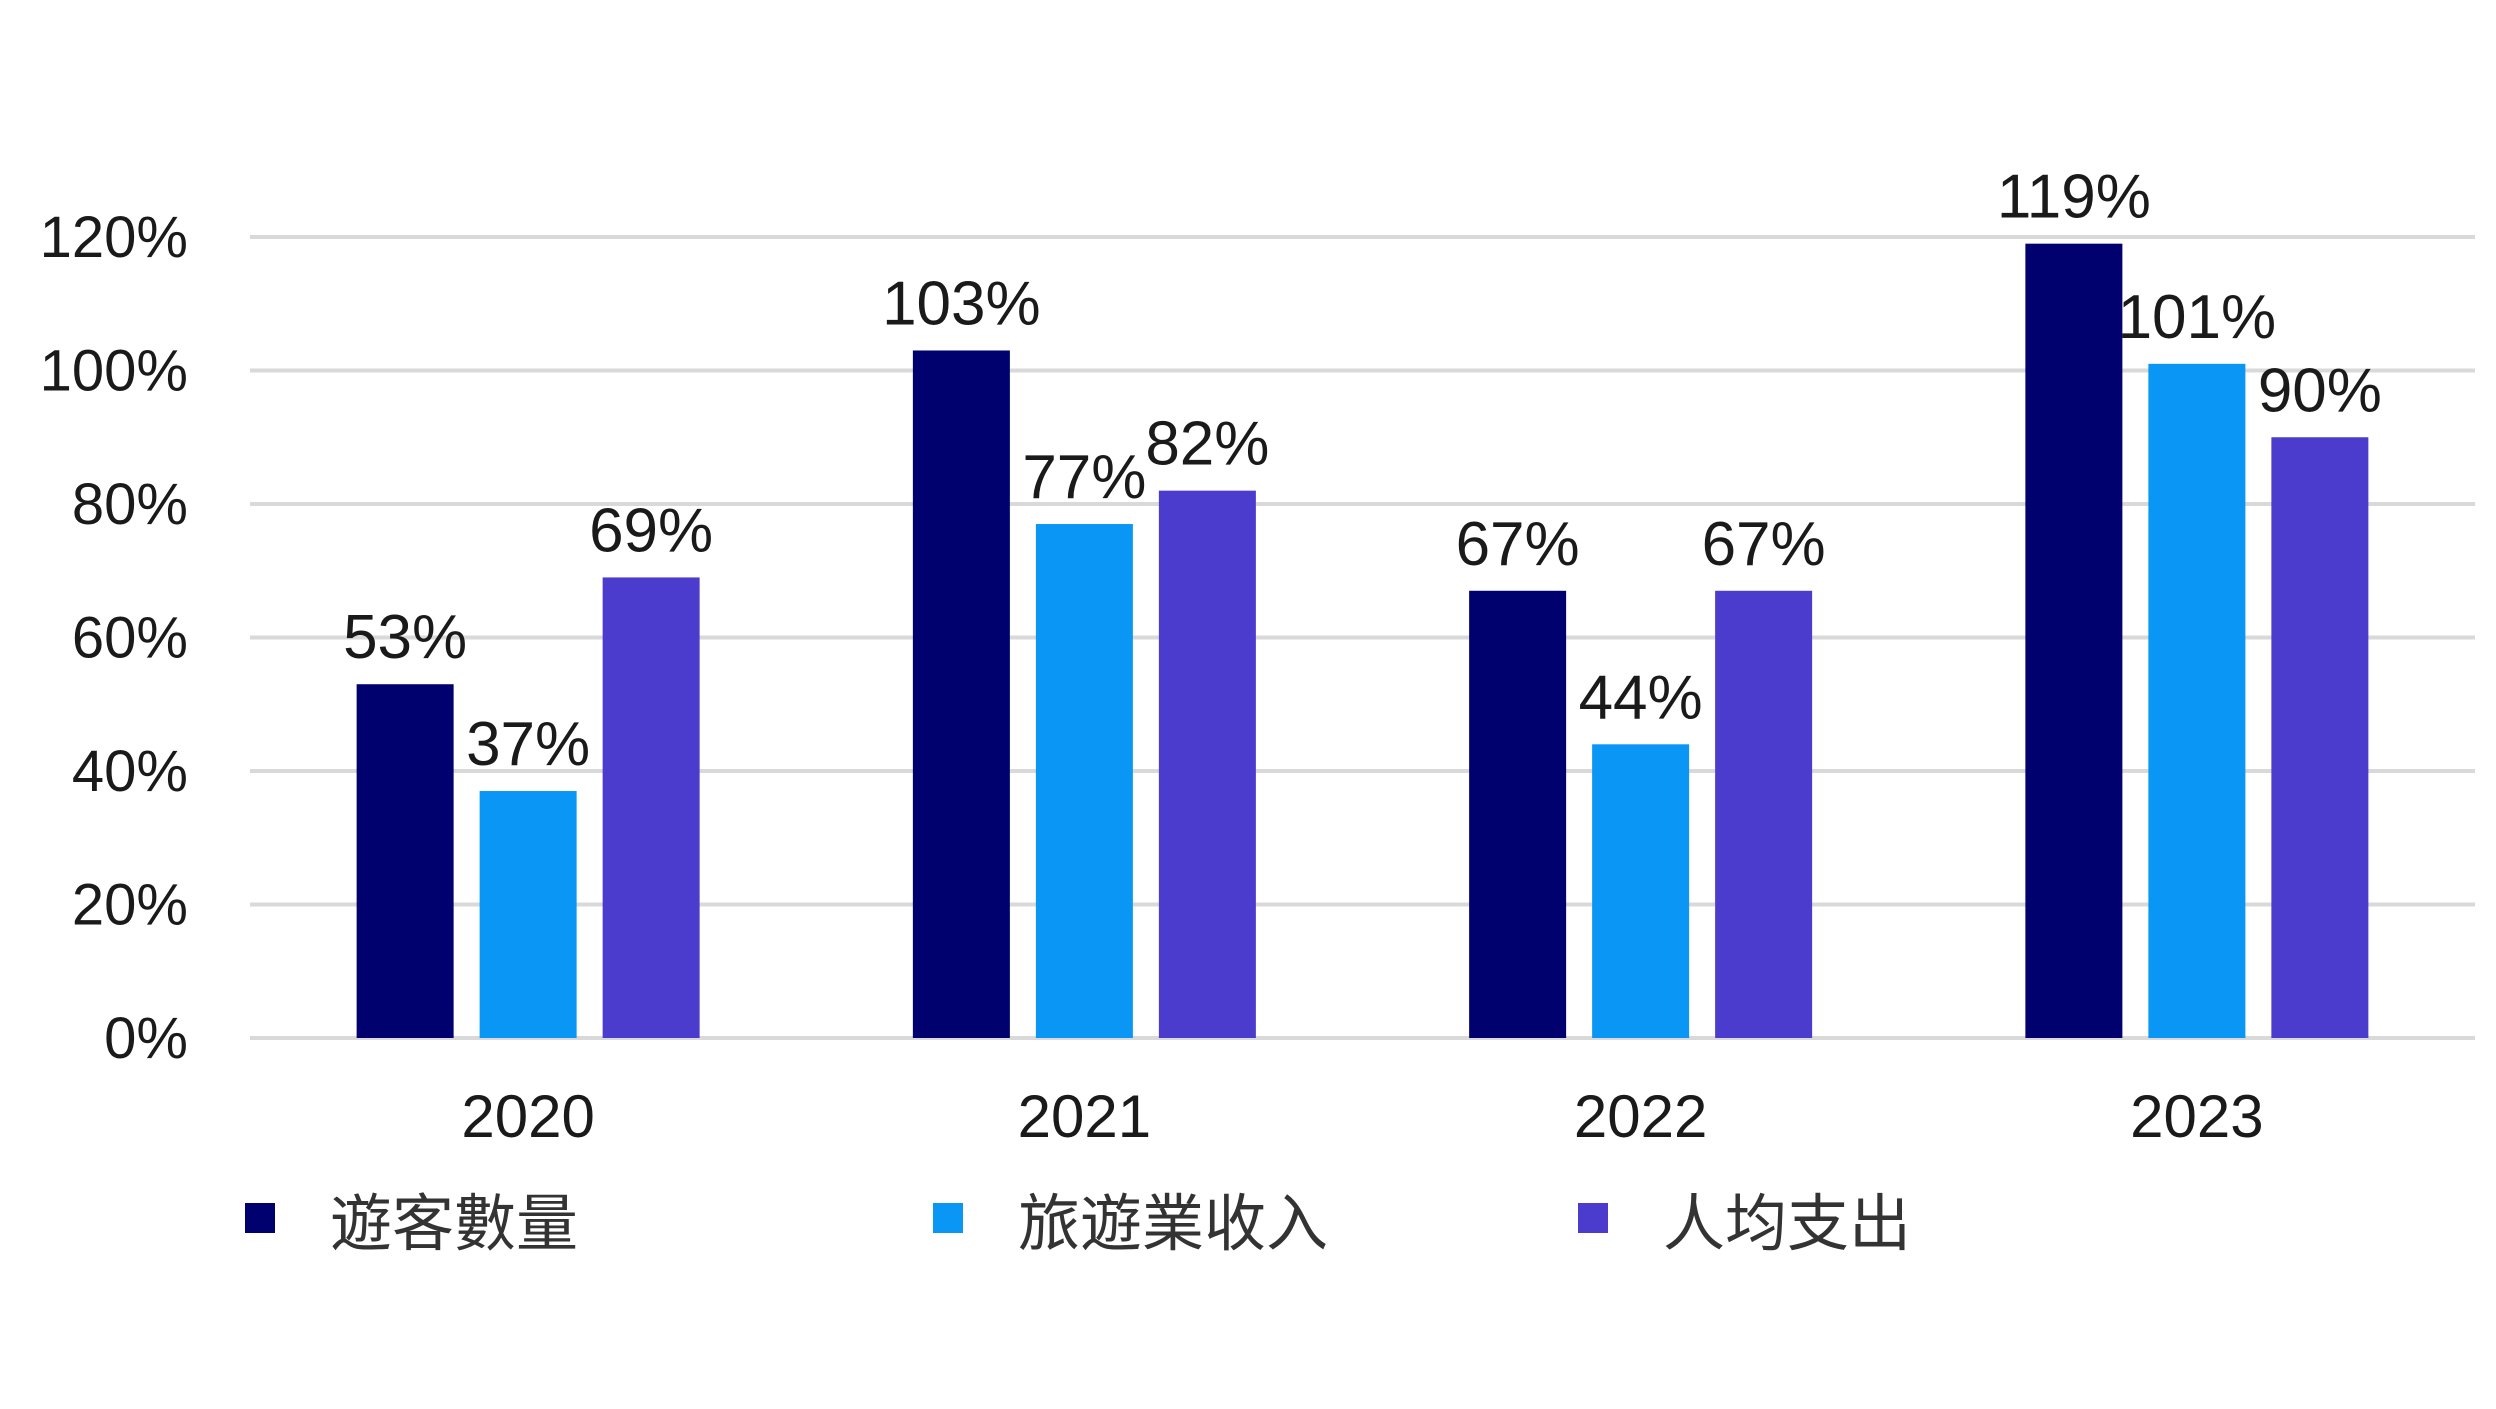  Describe the element at coordinates (130, 905) in the screenshot. I see `y-tick-label: 20%` at that location.